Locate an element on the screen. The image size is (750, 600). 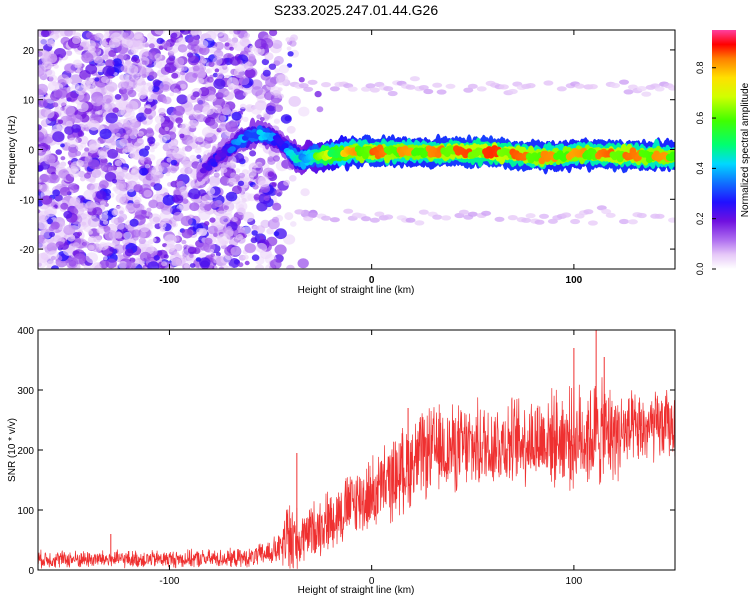
snr-ytick-label: 0 is located at coordinates (31, 571).